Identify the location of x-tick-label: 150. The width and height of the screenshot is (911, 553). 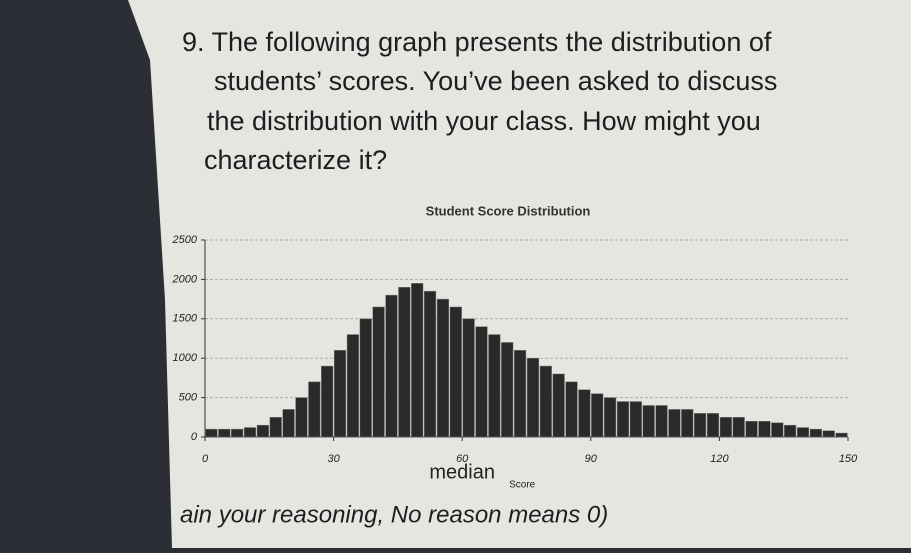
(848, 459).